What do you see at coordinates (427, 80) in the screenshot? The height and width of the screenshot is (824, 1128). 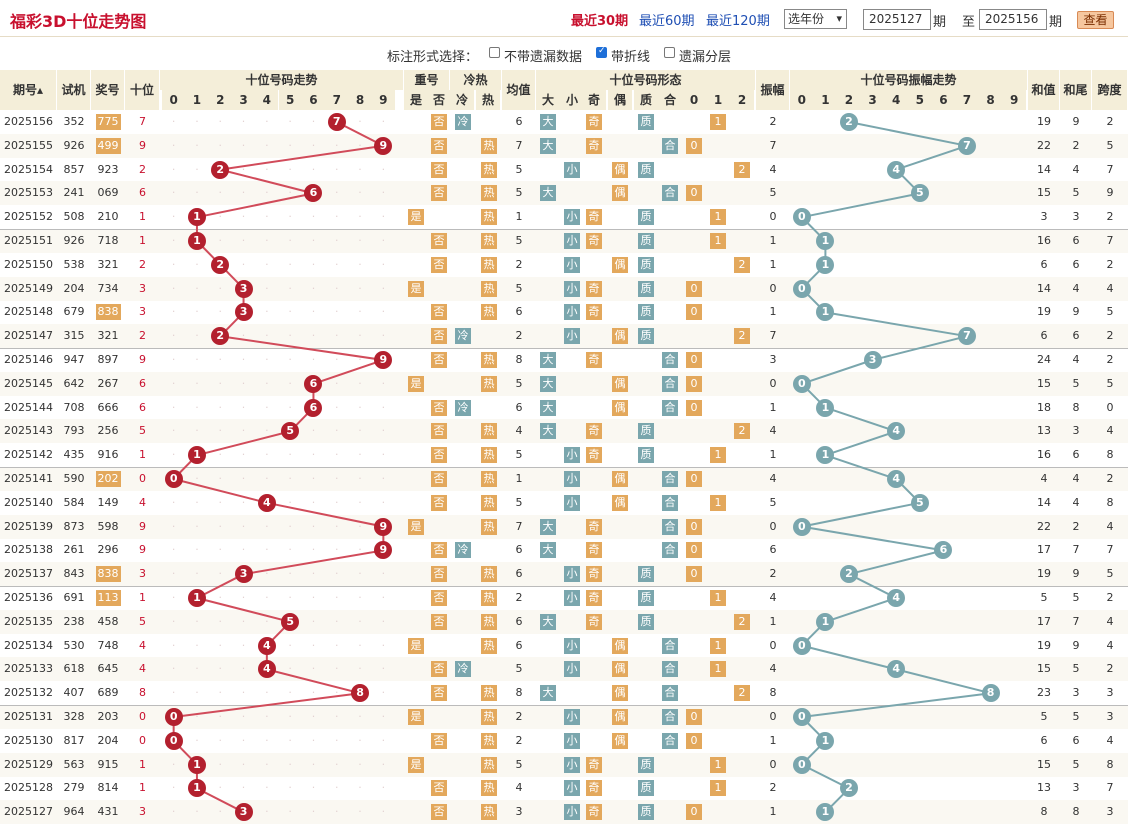 I see `header-repeat: 重号` at bounding box center [427, 80].